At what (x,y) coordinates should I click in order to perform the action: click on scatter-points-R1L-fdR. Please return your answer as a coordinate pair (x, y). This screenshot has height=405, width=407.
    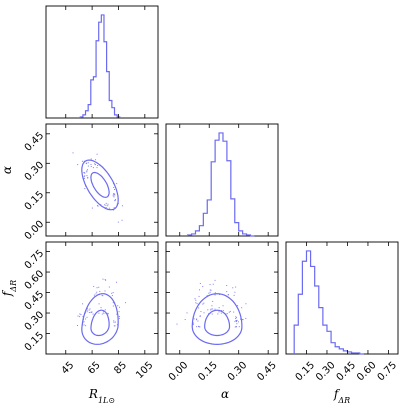
    Looking at the image, I should click on (101, 302).